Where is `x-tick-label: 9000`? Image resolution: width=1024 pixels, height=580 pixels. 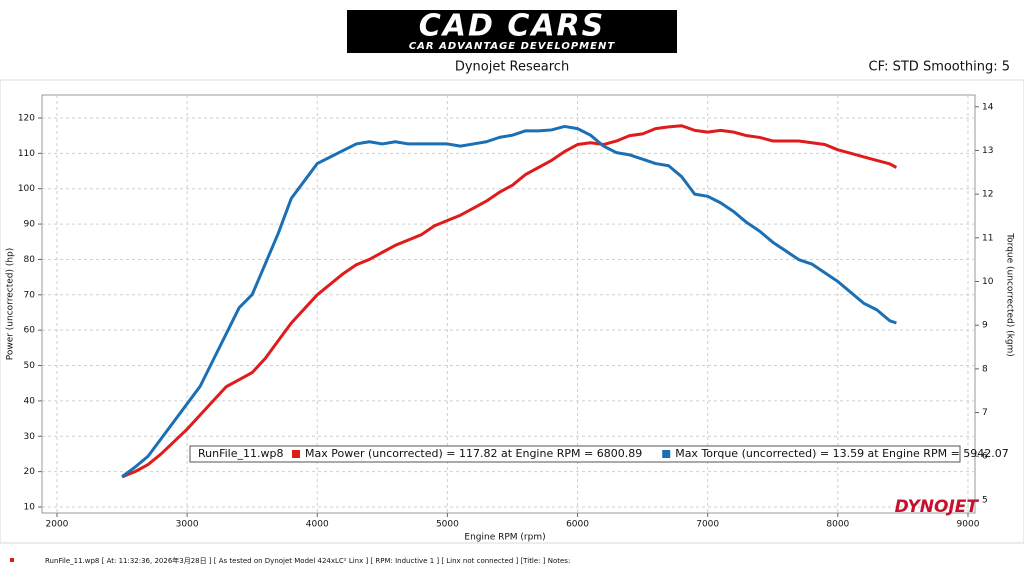 x-tick-label: 9000 is located at coordinates (968, 525).